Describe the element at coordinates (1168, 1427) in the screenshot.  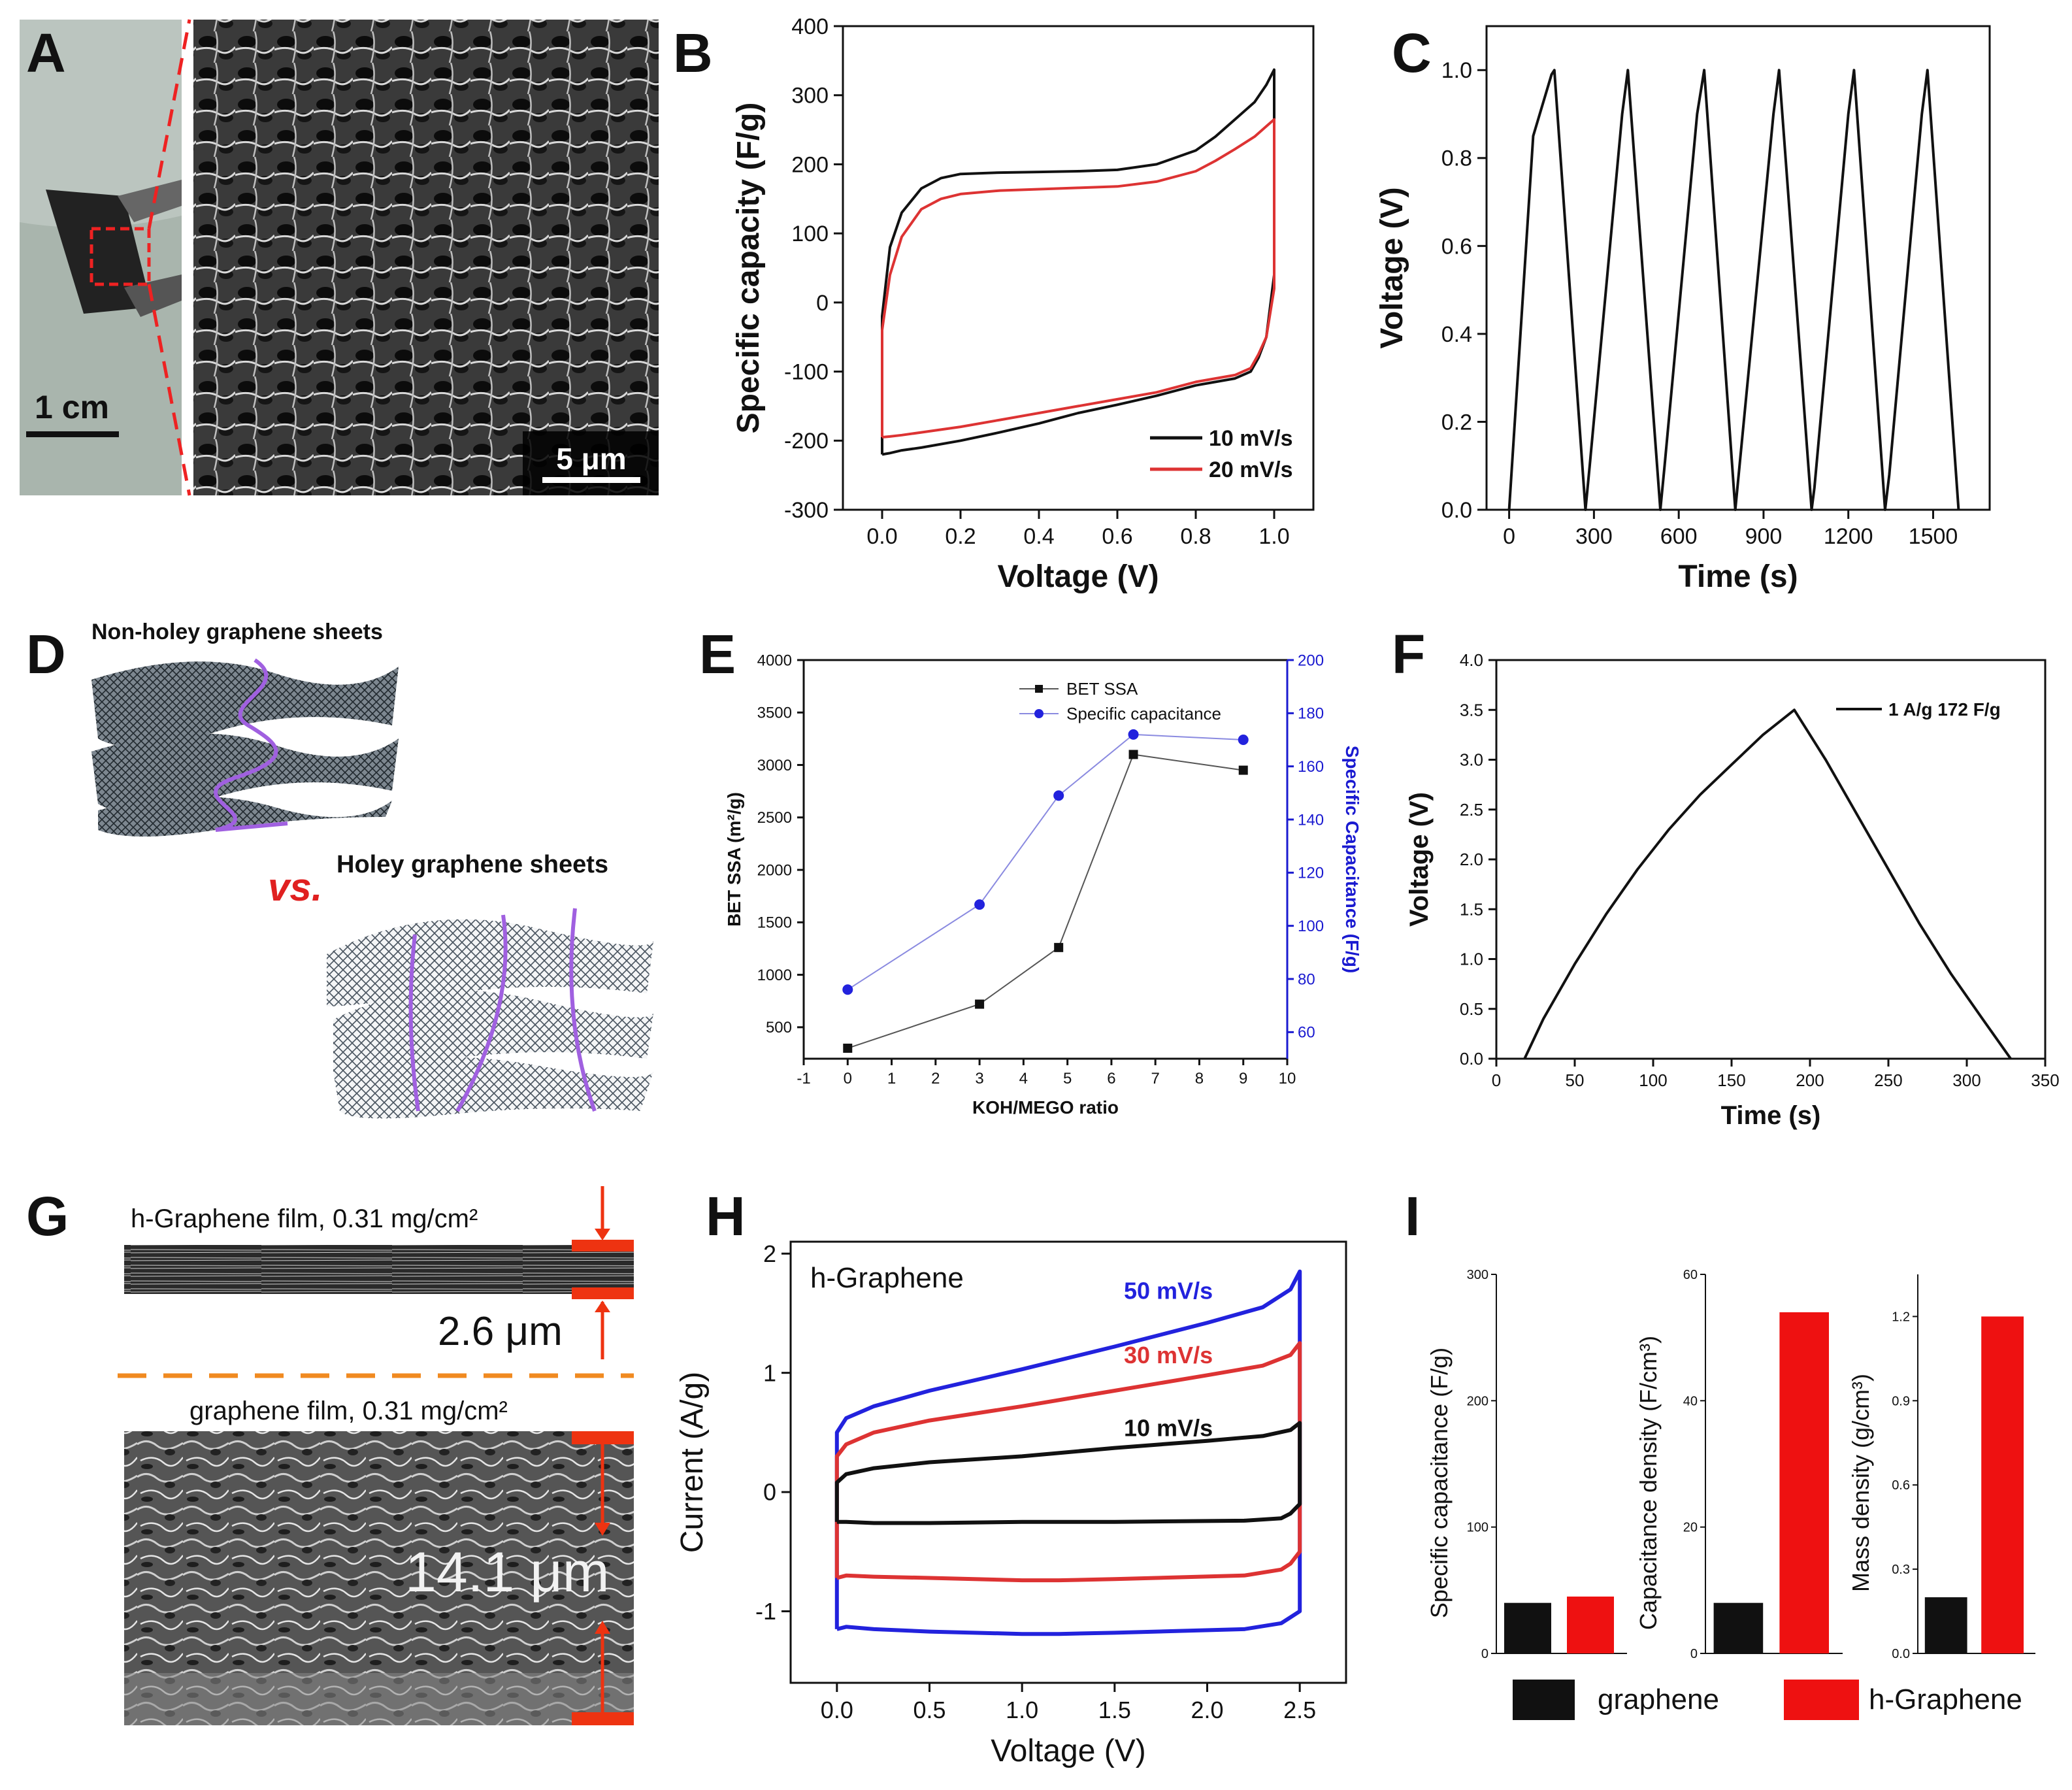
I see `series-label: 10 mV/s` at that location.